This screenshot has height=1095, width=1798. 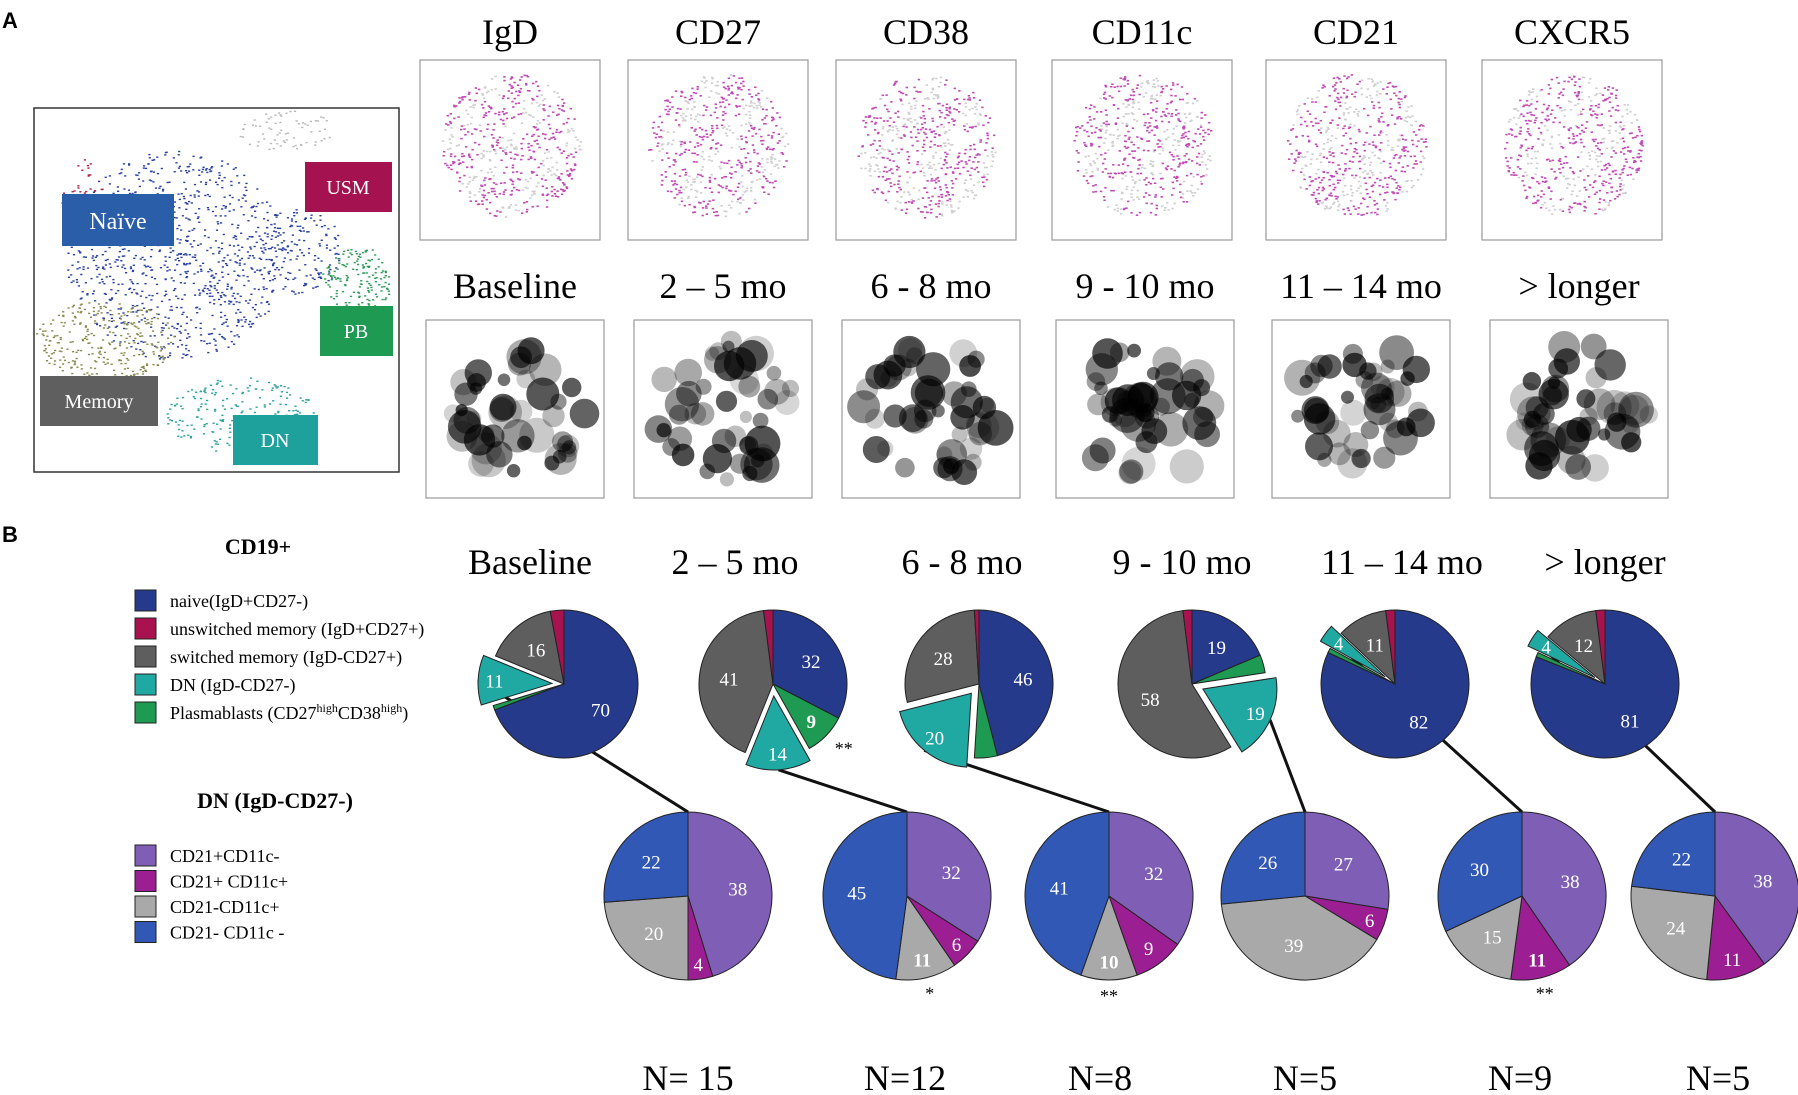 I want to click on cd19-value-label: 19, so click(x=1216, y=648).